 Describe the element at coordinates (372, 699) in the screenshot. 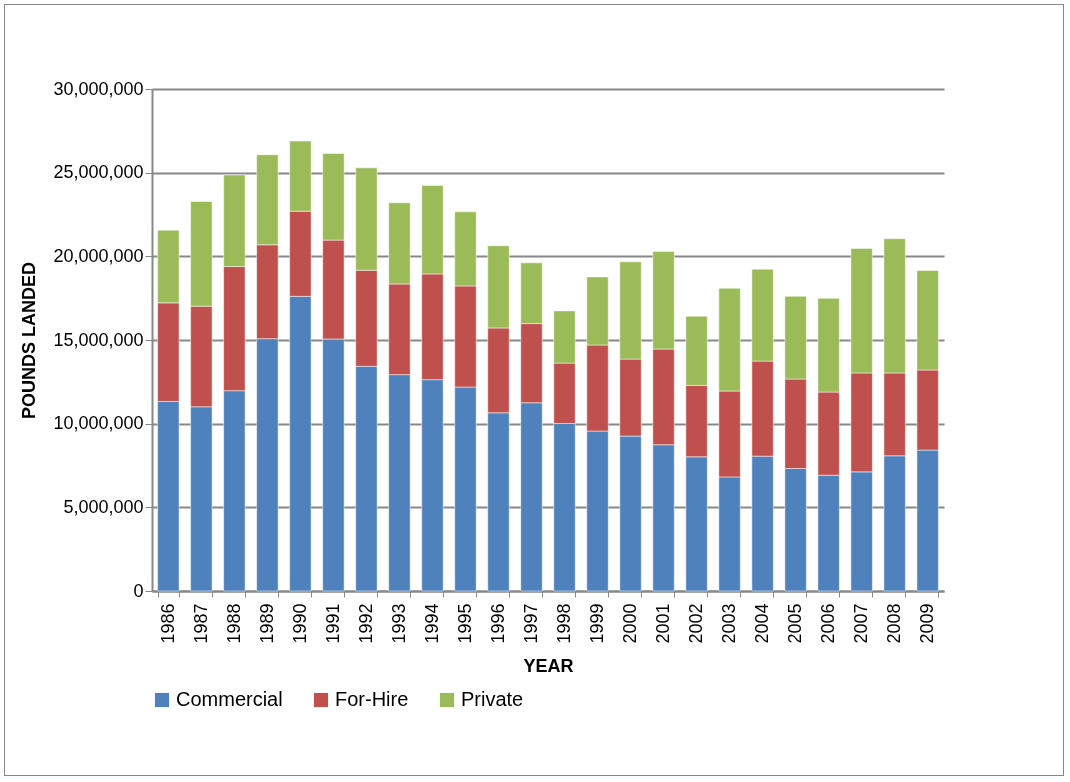

I see `legend-label: For-Hire` at that location.